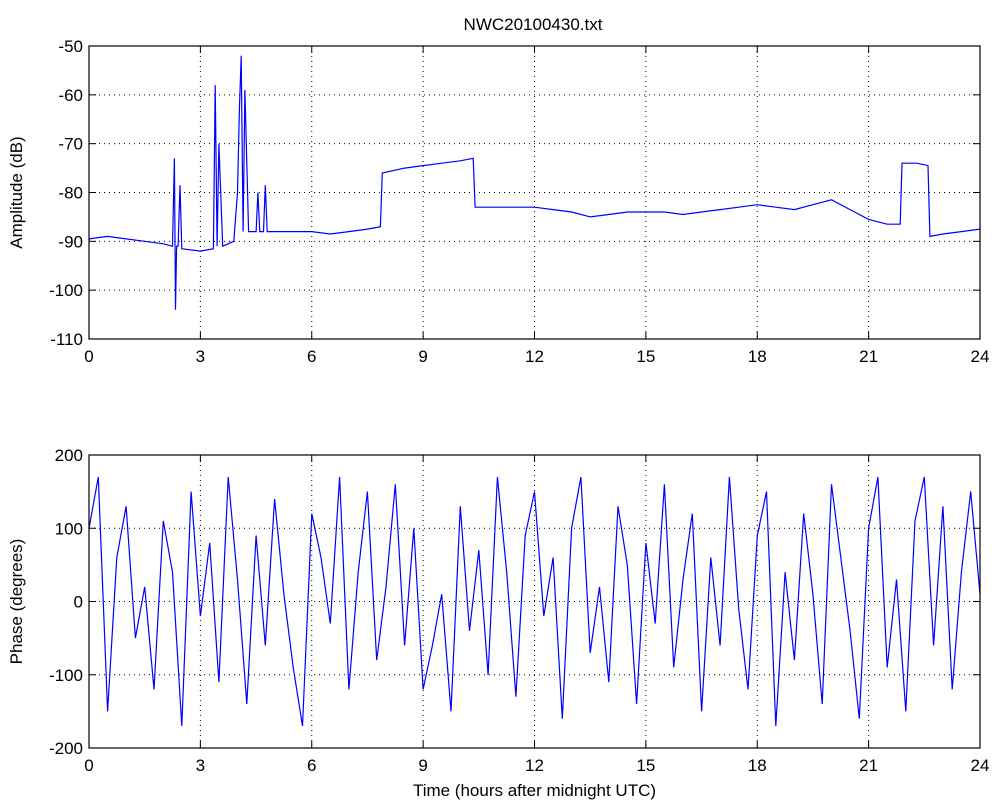 This screenshot has height=806, width=998. What do you see at coordinates (868, 765) in the screenshot?
I see `phase-xtick-label: 21` at bounding box center [868, 765].